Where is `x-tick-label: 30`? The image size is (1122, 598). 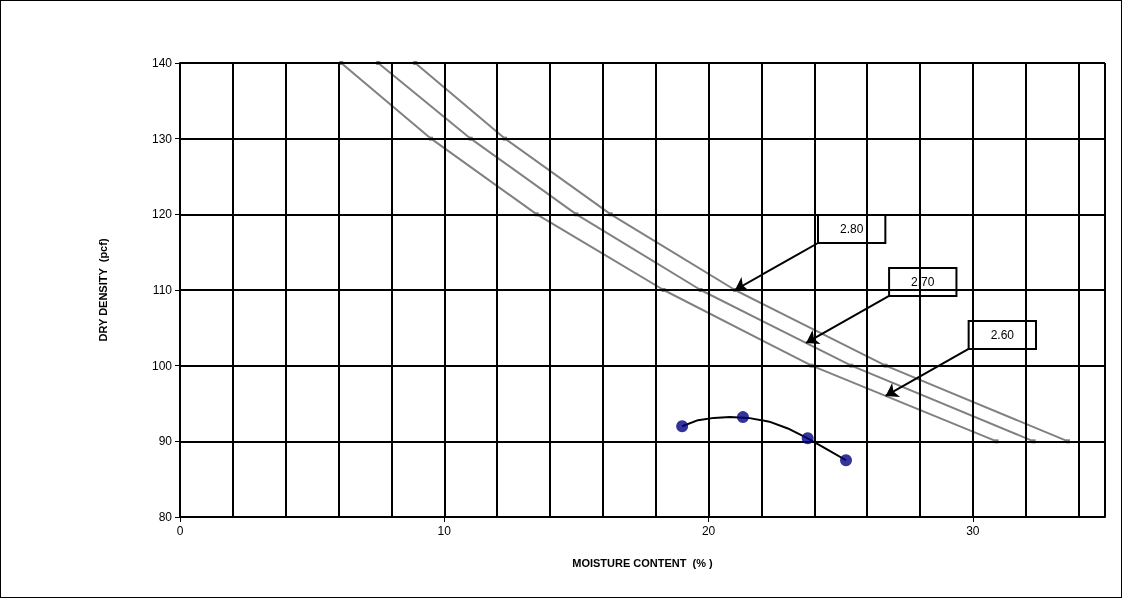
x-tick-label: 30 is located at coordinates (973, 531).